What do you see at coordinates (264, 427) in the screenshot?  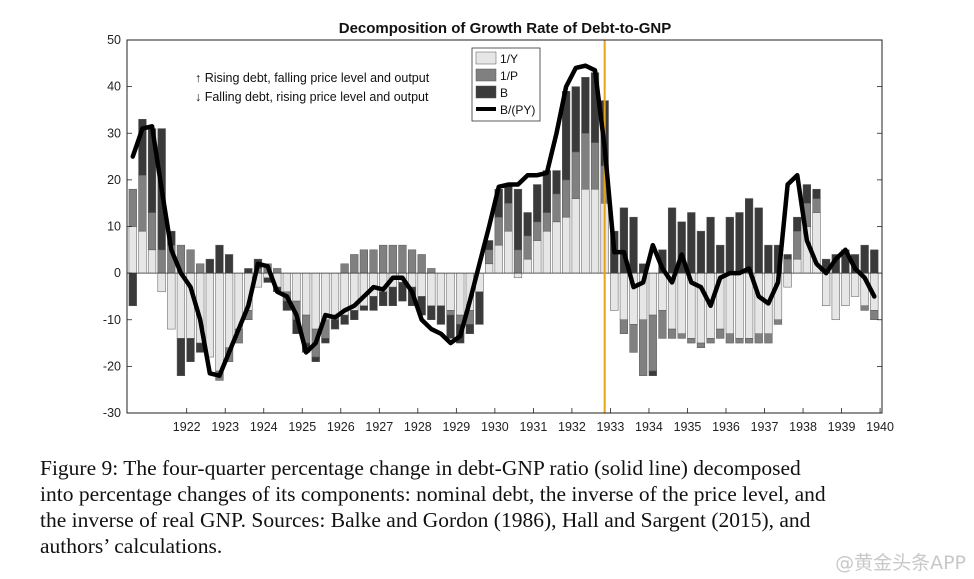 I see `x-tick-label: 1924` at bounding box center [264, 427].